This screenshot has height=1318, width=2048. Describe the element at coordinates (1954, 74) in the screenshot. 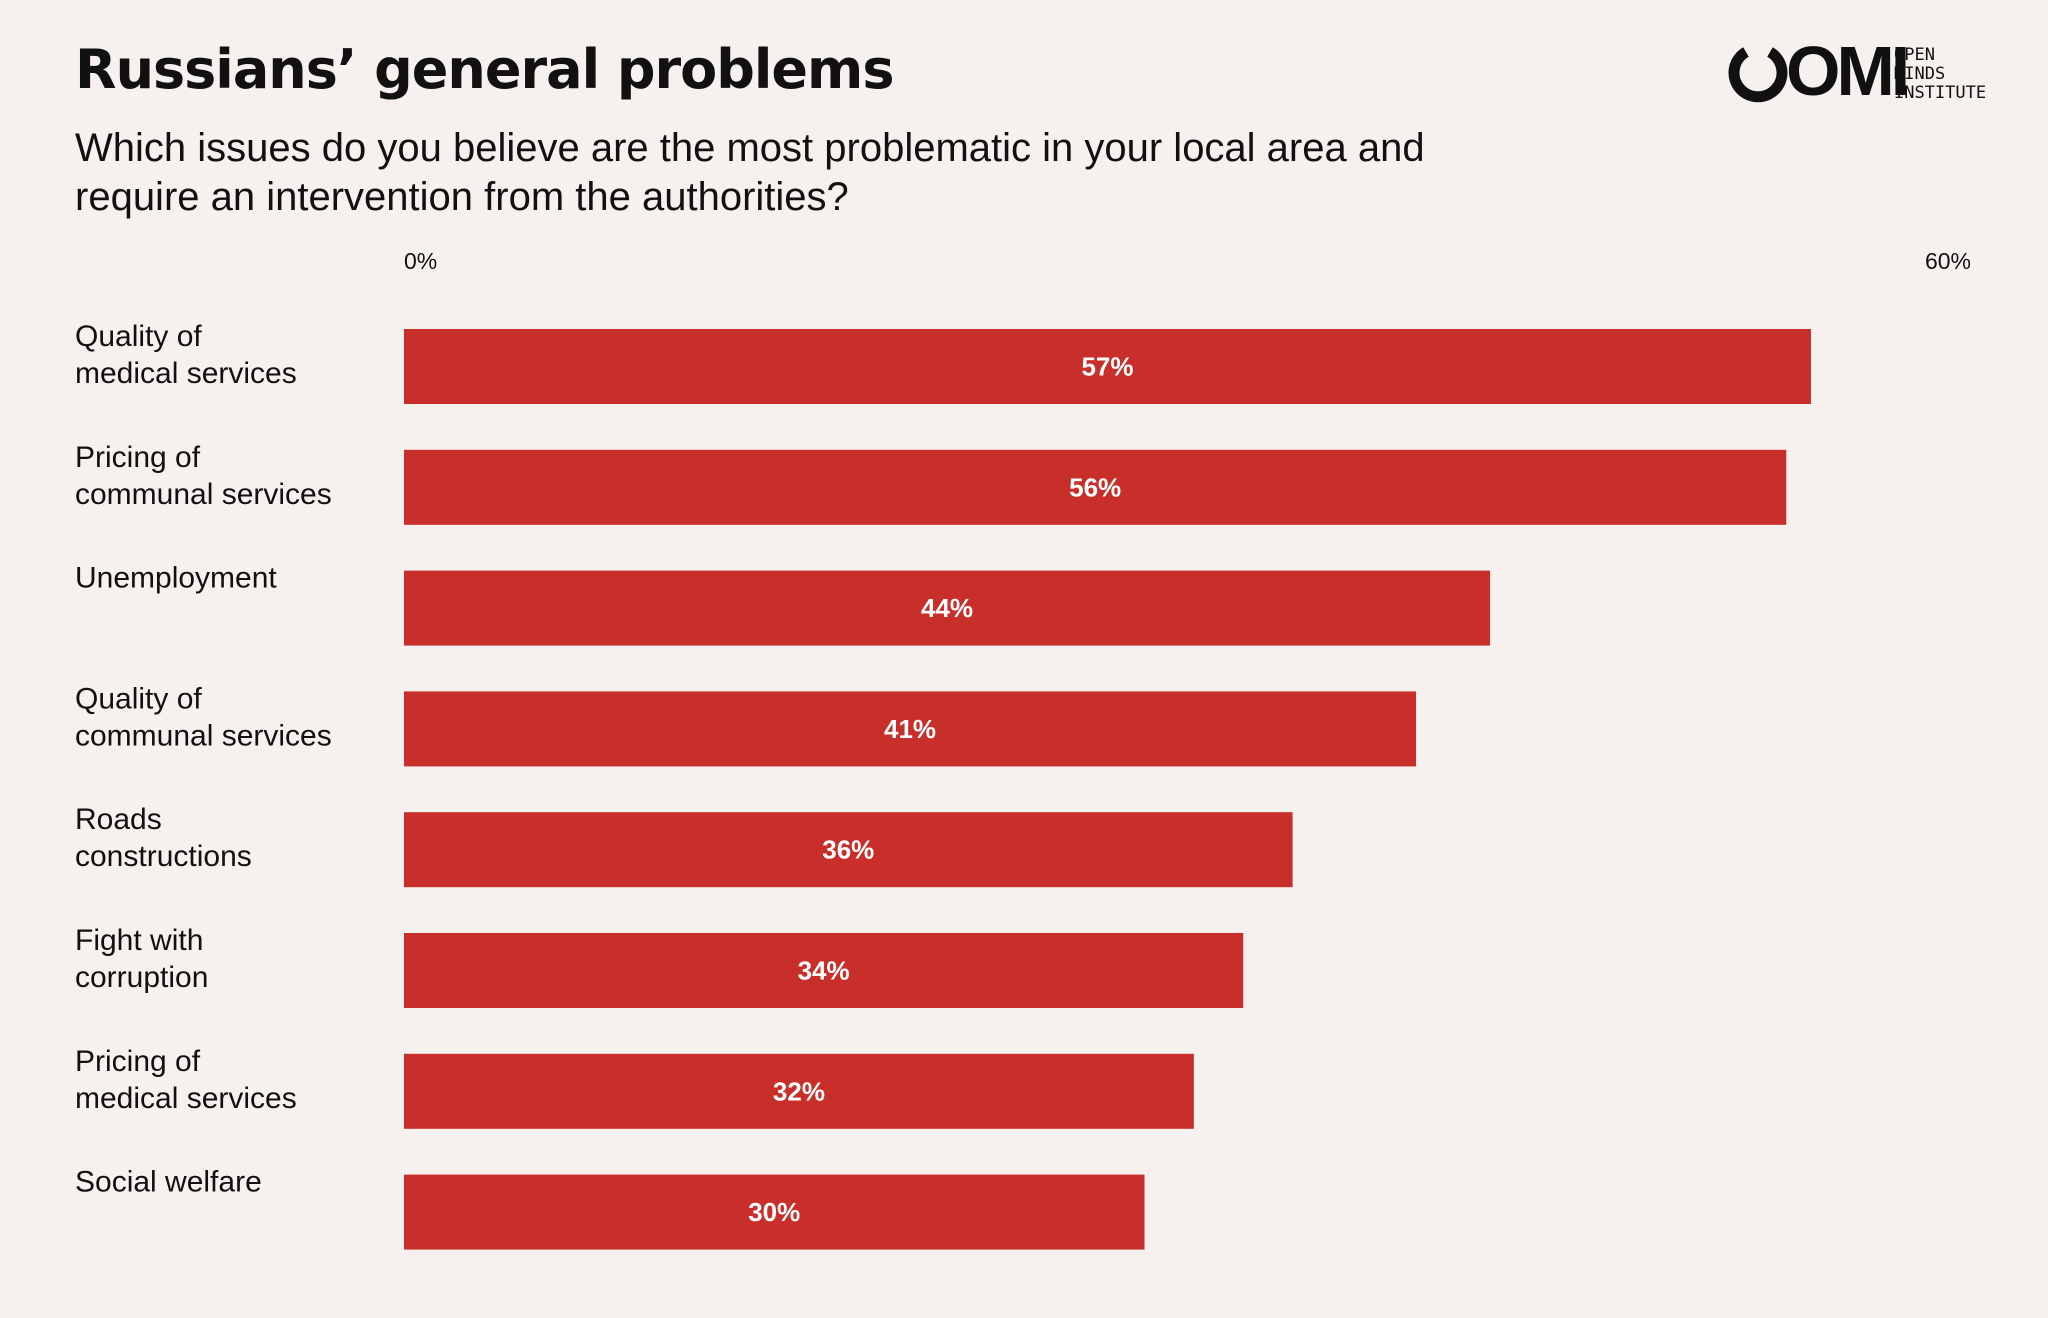

I see `logo-wordmark: OPEN MINDS INSTITUTE` at that location.